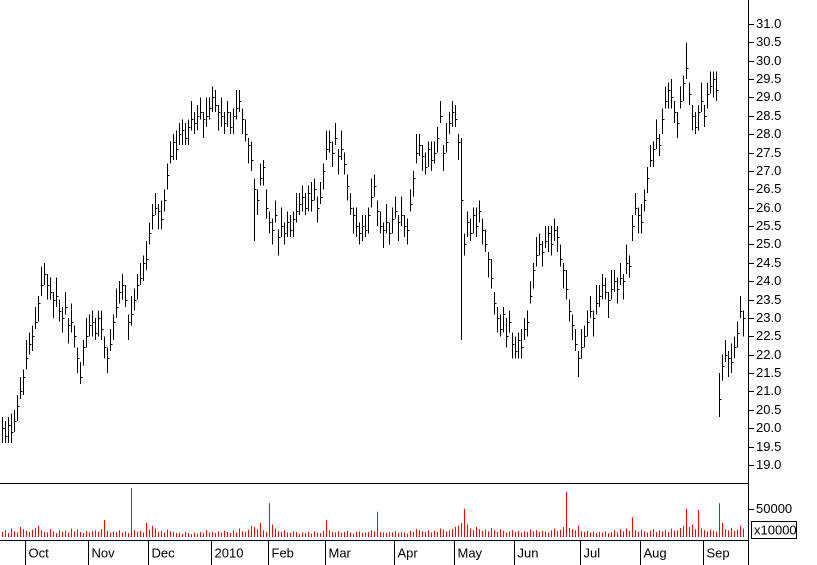  What do you see at coordinates (768, 243) in the screenshot?
I see `y-tick-label: 25.0` at bounding box center [768, 243].